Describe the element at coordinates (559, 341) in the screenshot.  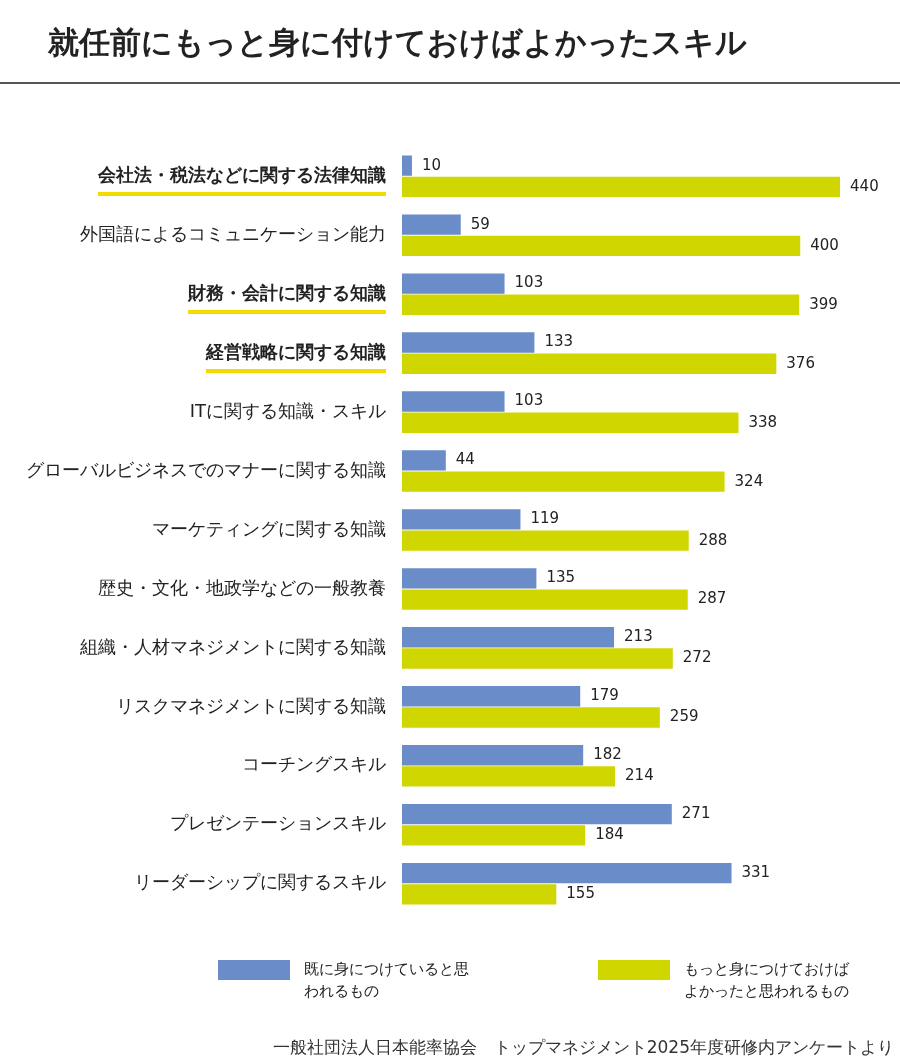
I see `data-label: 133` at that location.